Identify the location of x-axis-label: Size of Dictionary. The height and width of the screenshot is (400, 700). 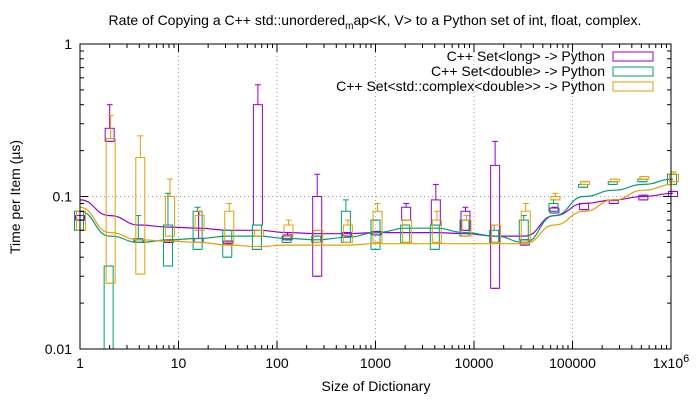
(376, 386).